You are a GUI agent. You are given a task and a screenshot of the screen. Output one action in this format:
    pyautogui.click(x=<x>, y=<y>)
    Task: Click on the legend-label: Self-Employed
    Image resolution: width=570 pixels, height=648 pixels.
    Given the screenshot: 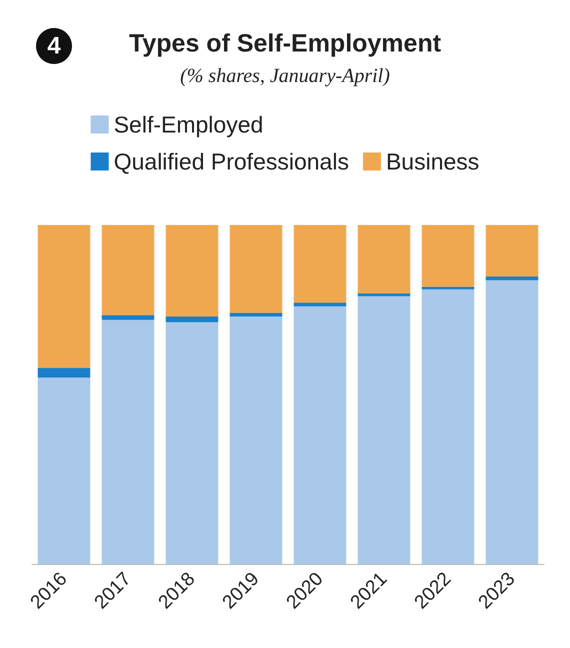 What is the action you would take?
    pyautogui.click(x=189, y=125)
    